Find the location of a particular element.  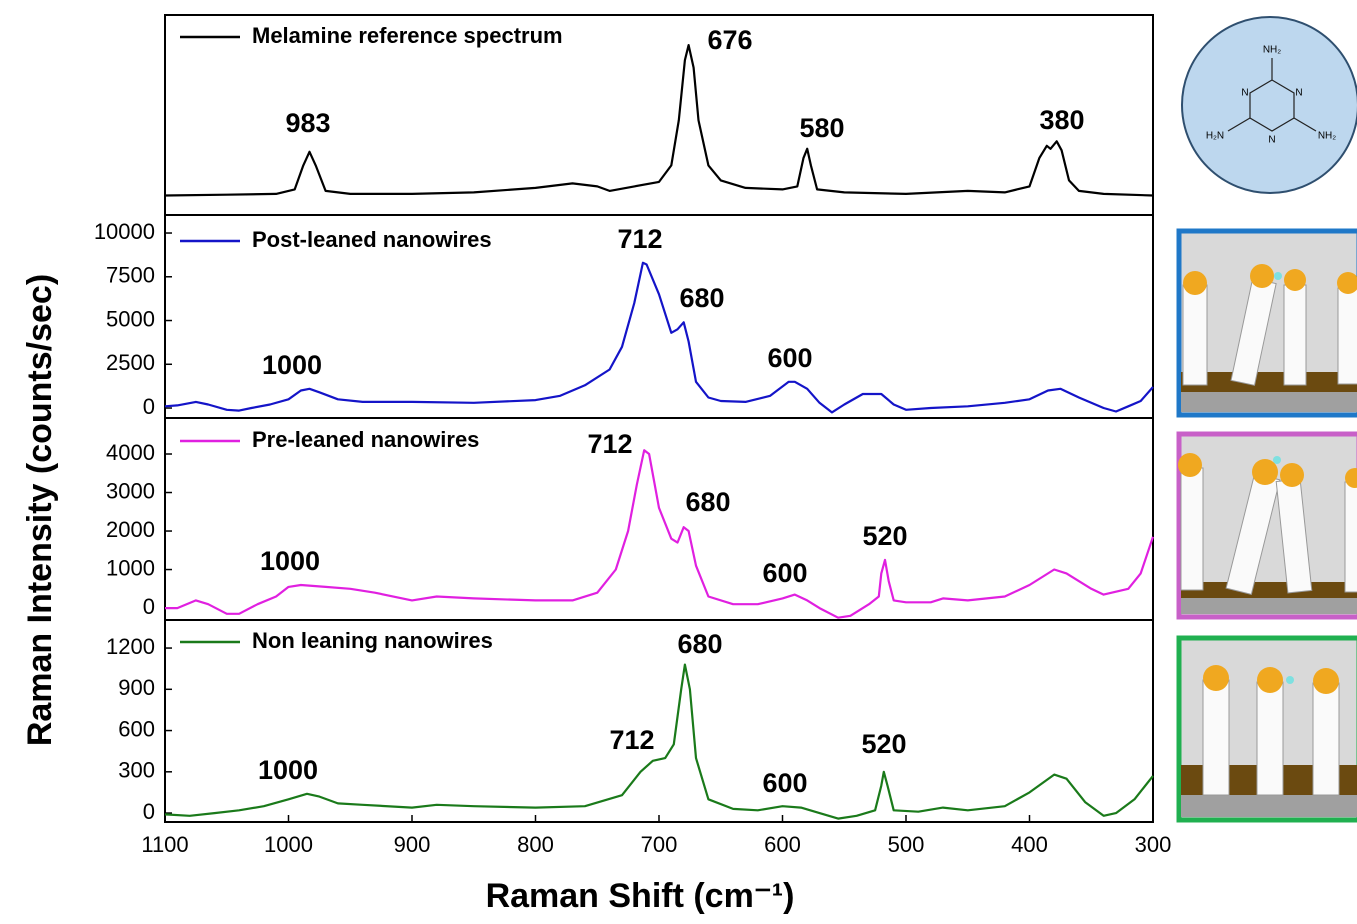

x-tick-label: 500 is located at coordinates (906, 844).